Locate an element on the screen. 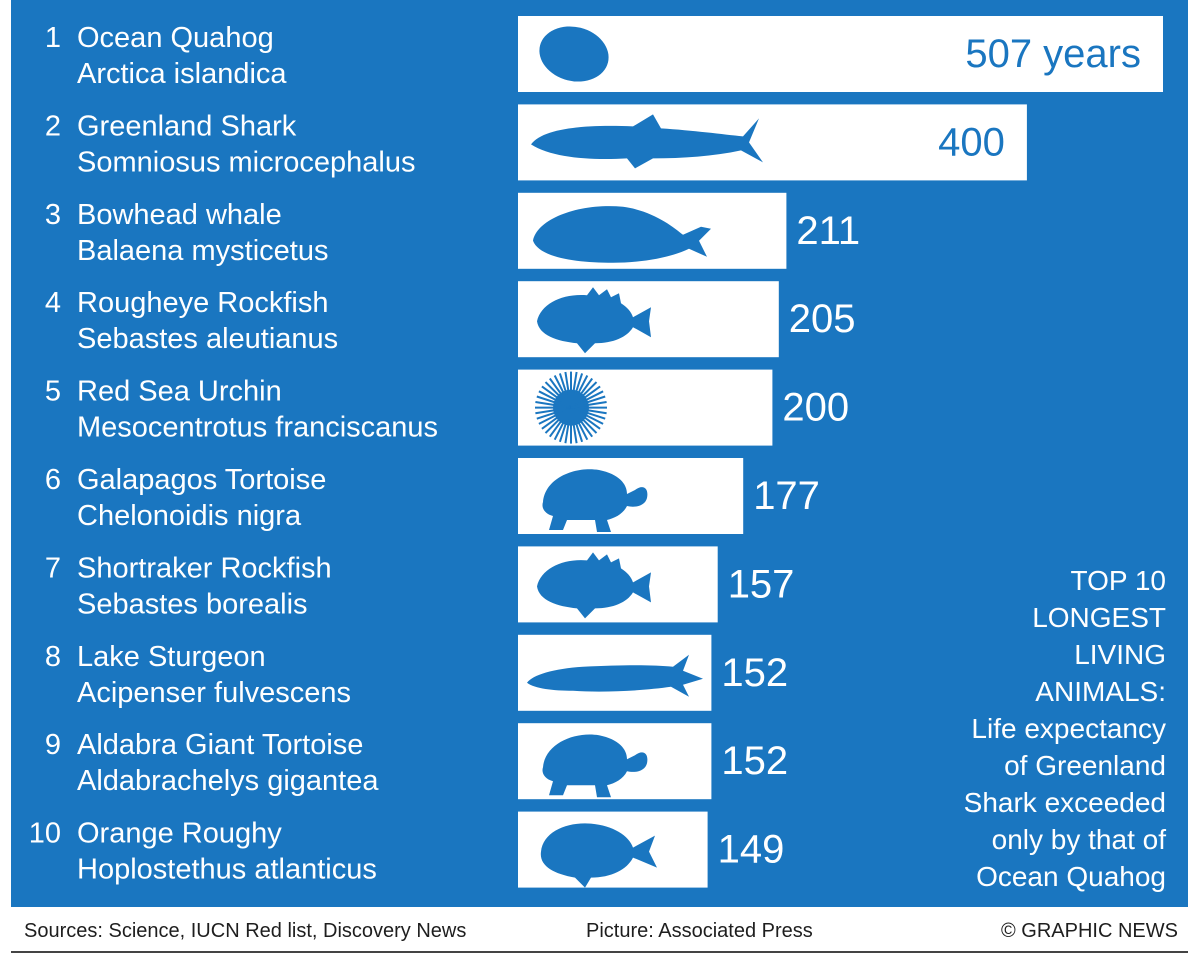 The image size is (1200, 957). urchin-icon is located at coordinates (571, 407).